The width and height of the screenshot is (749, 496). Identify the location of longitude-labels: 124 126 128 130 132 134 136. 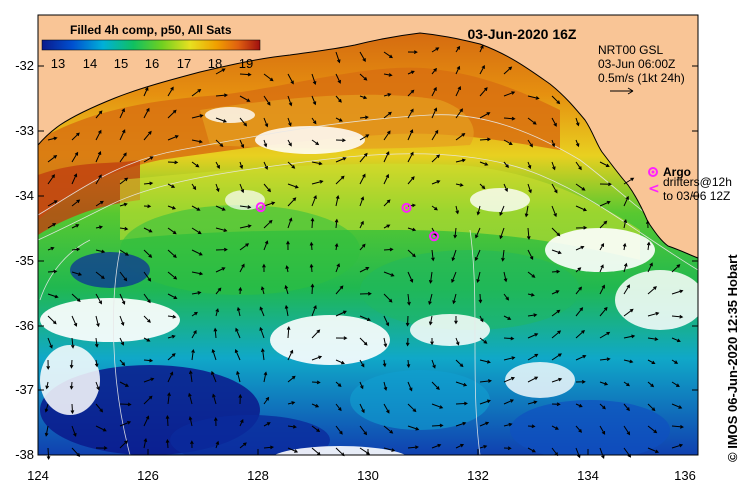
(361, 475).